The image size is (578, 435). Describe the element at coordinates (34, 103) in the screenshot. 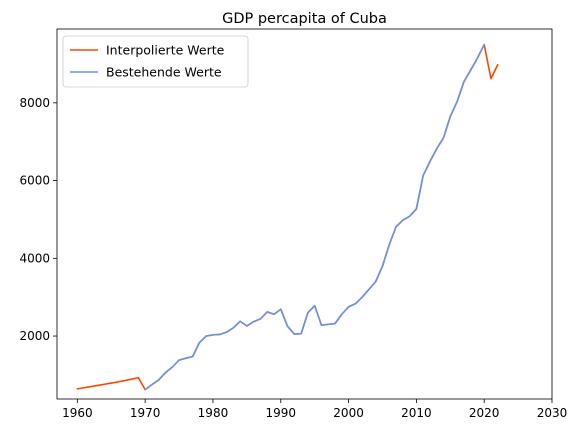

I see `y-tick-label: 8000` at that location.